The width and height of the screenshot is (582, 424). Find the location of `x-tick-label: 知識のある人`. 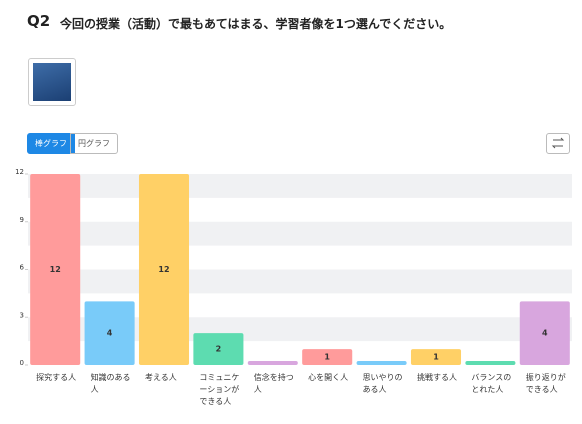

x-tick-label: 知識のある人 is located at coordinates (110, 383).